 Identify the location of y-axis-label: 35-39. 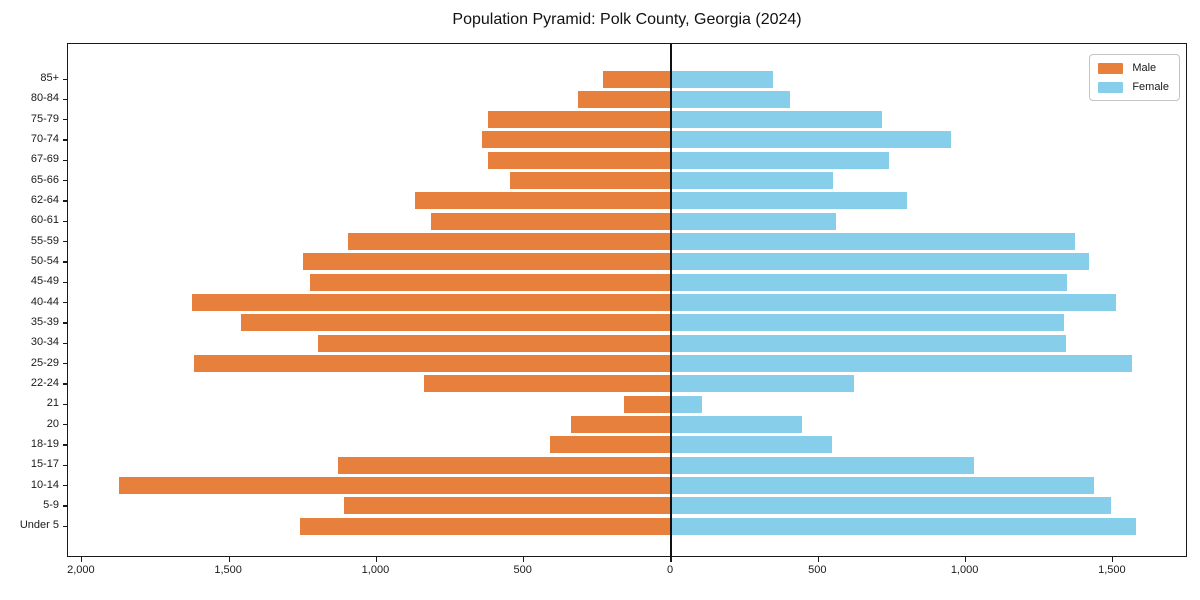
(44, 321).